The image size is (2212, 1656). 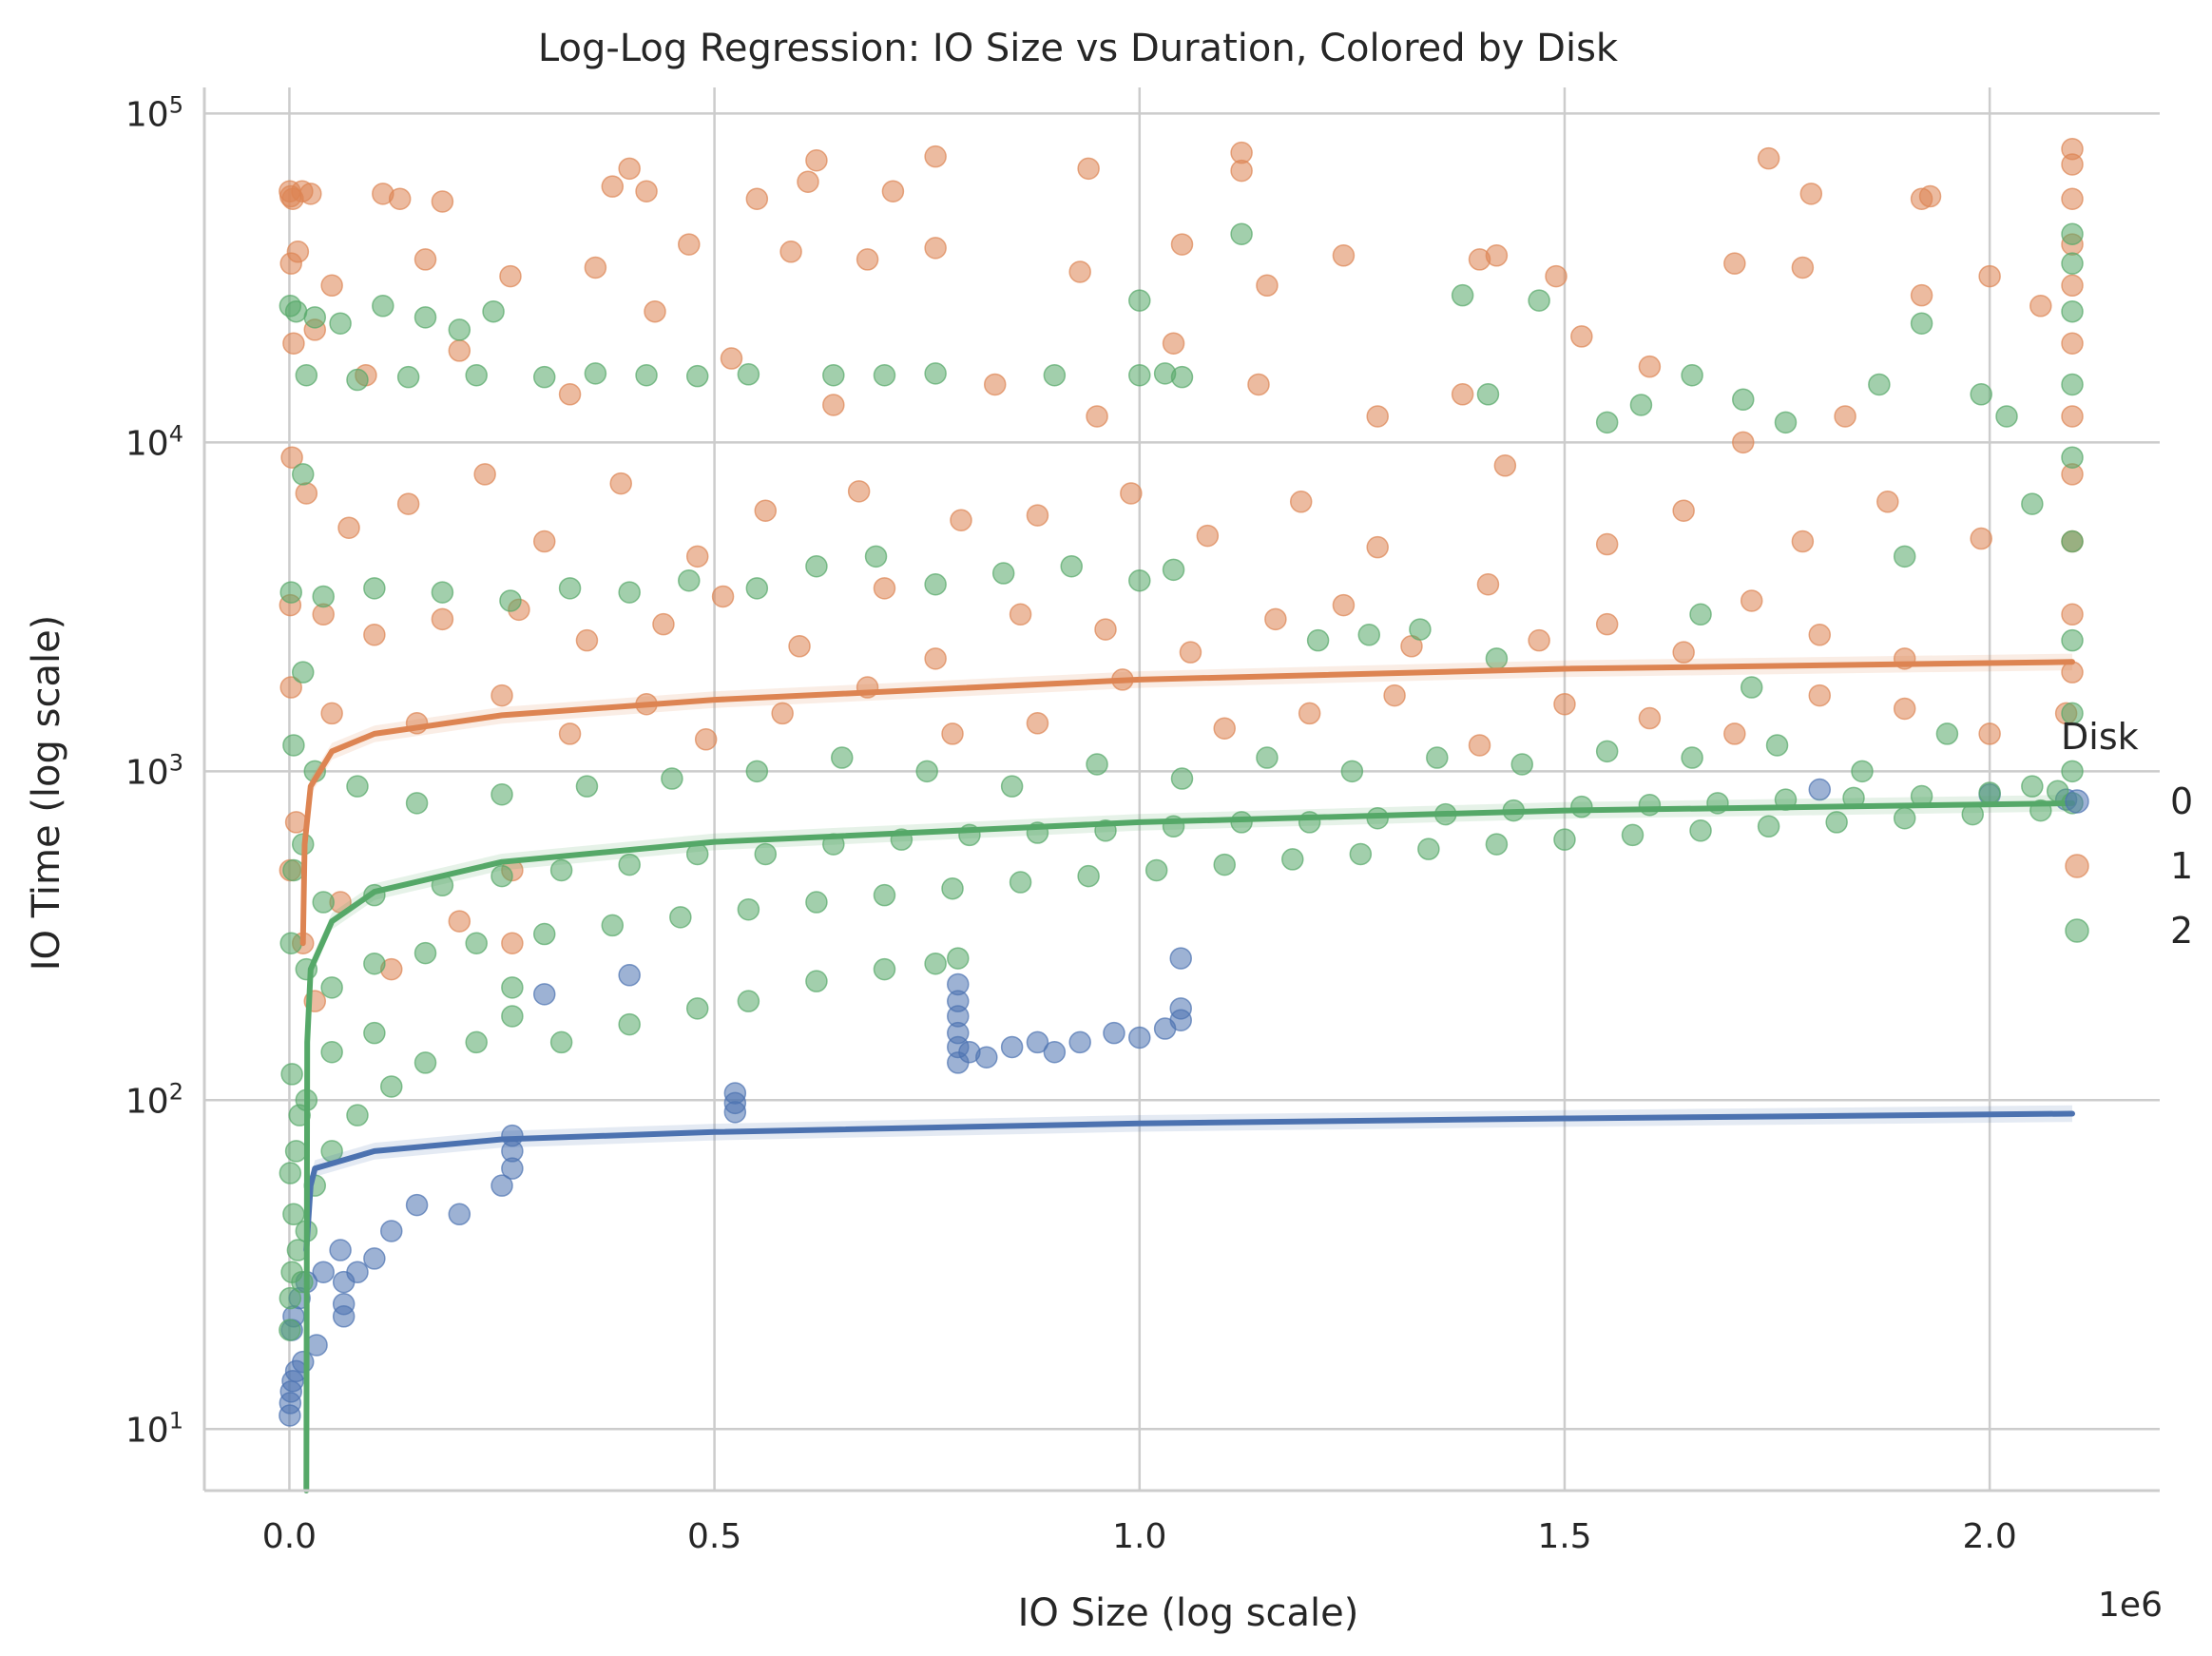 What do you see at coordinates (154, 441) in the screenshot?
I see `y-tick-label-3: 104` at bounding box center [154, 441].